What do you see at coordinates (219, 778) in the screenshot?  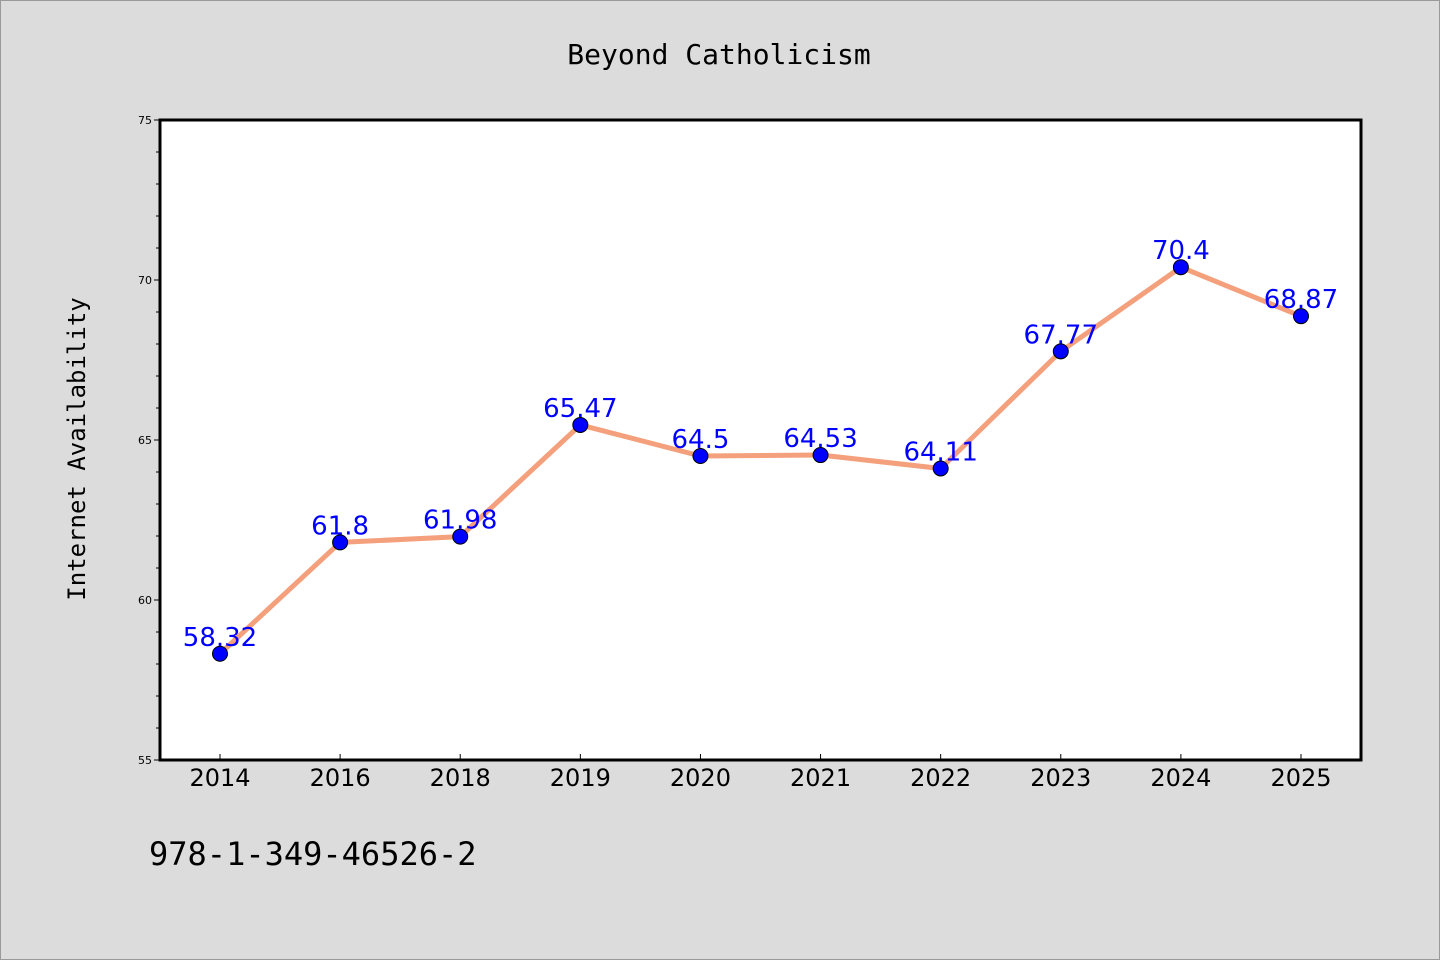 I see `x-tick-label: 2014` at bounding box center [219, 778].